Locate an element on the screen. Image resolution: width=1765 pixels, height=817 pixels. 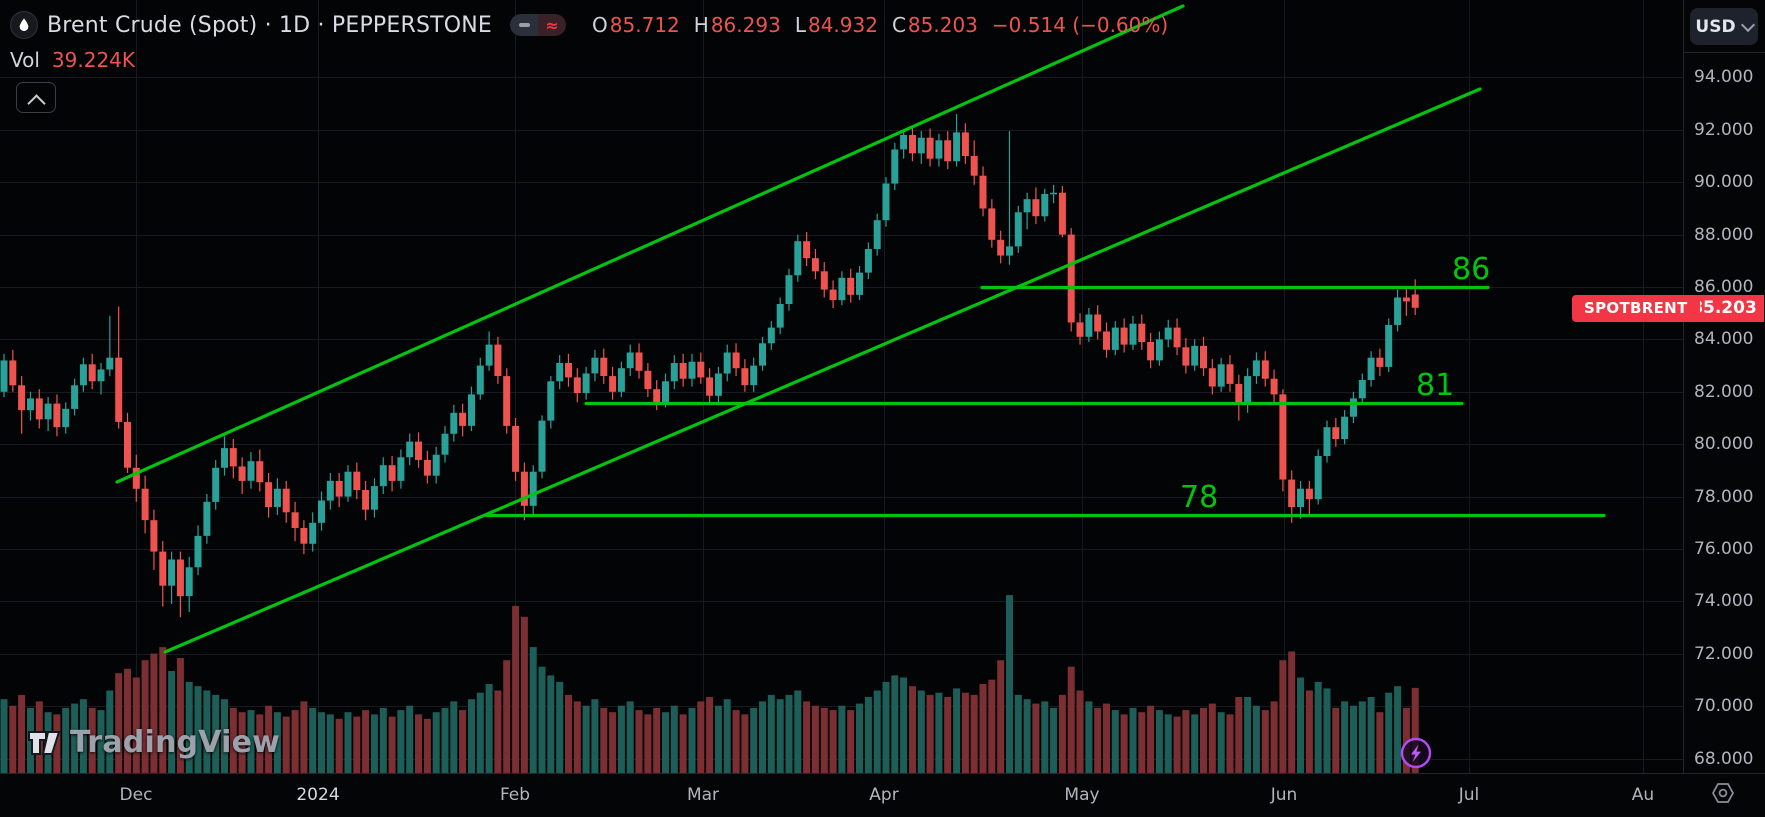
time-tick-label: Feb is located at coordinates (515, 795).